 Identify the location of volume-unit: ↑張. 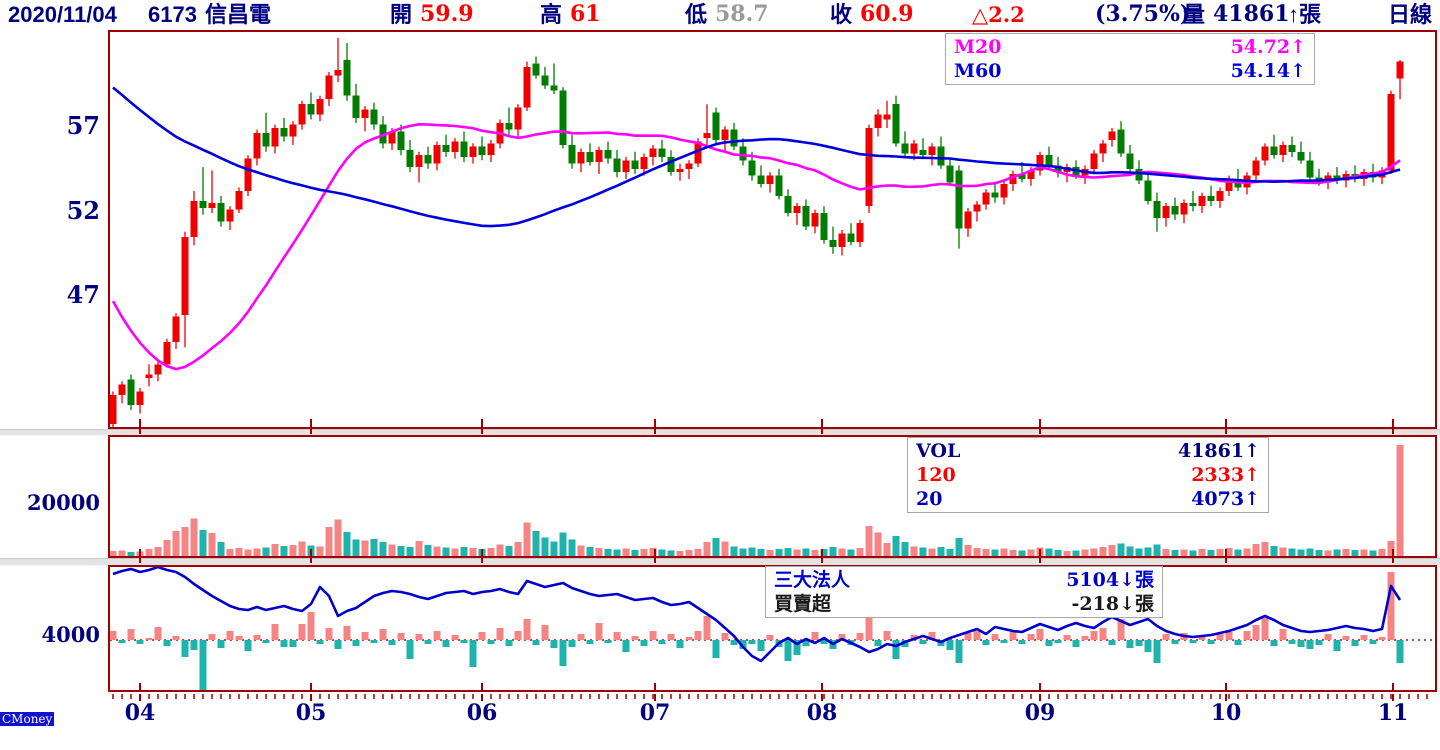
(1305, 14).